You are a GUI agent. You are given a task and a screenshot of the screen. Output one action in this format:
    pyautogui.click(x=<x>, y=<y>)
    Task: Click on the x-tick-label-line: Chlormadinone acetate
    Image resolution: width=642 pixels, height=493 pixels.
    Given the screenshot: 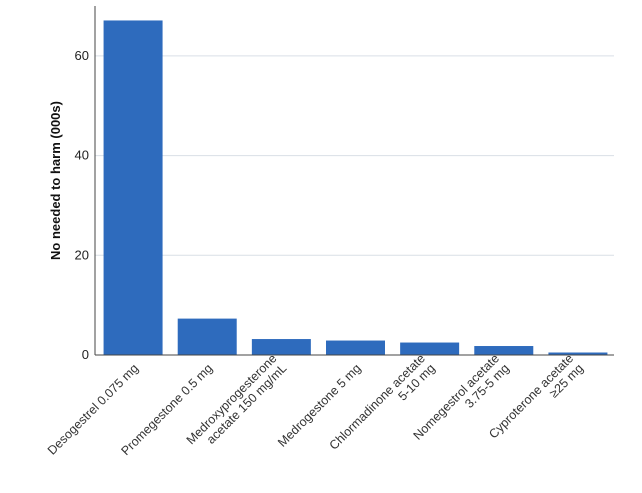 What is the action you would take?
    pyautogui.click(x=377, y=401)
    